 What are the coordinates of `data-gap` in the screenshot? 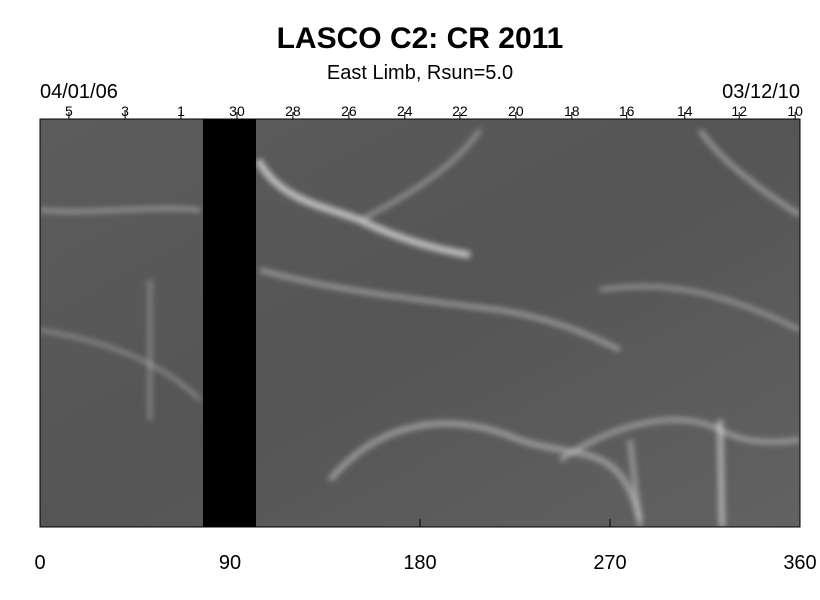 It's located at (229, 323).